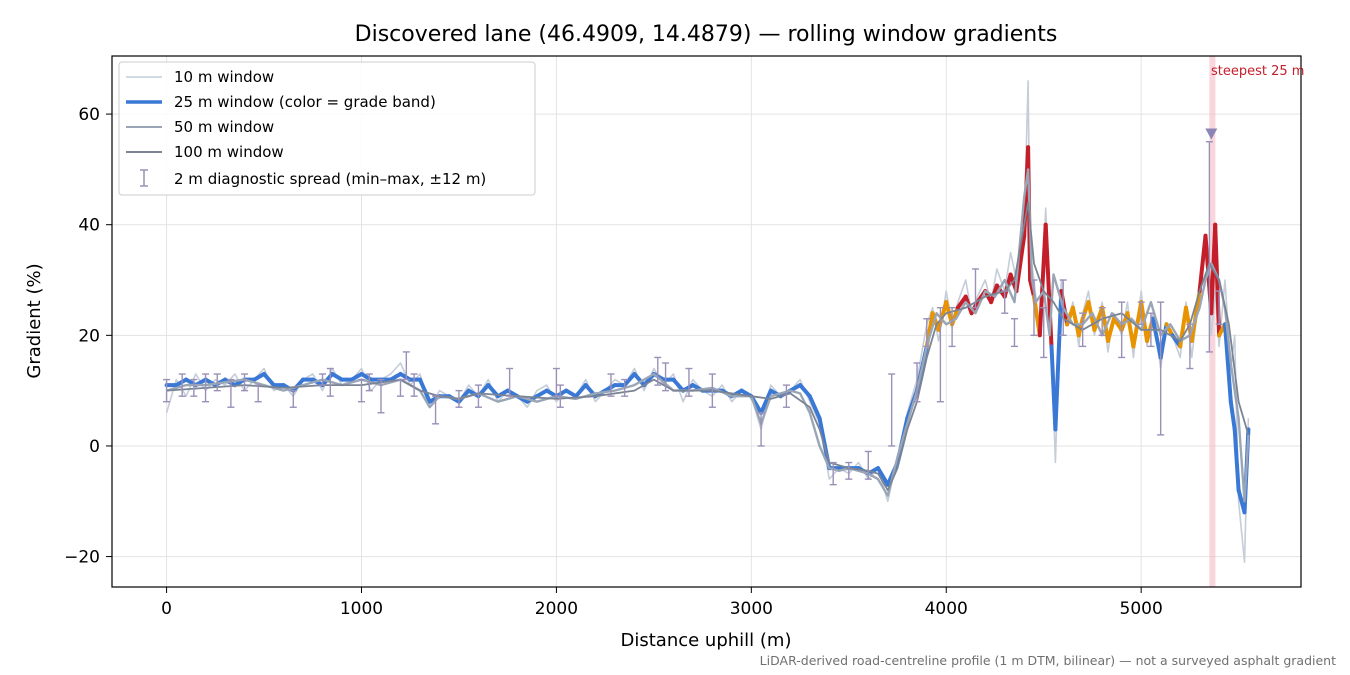  I want to click on legend-box, so click(327, 128).